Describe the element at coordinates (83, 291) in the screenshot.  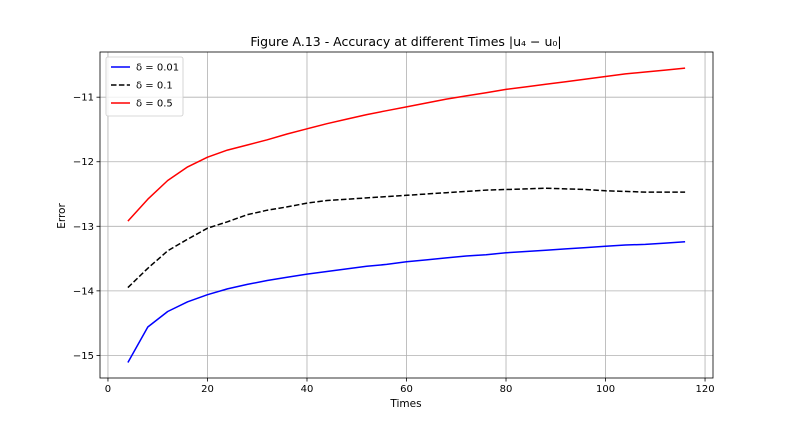
I see `y-tick-label: −14` at that location.